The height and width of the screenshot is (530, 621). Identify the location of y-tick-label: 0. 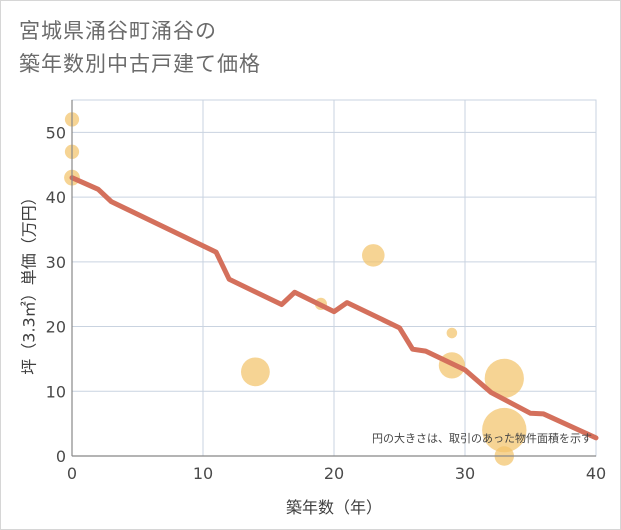
(61, 456).